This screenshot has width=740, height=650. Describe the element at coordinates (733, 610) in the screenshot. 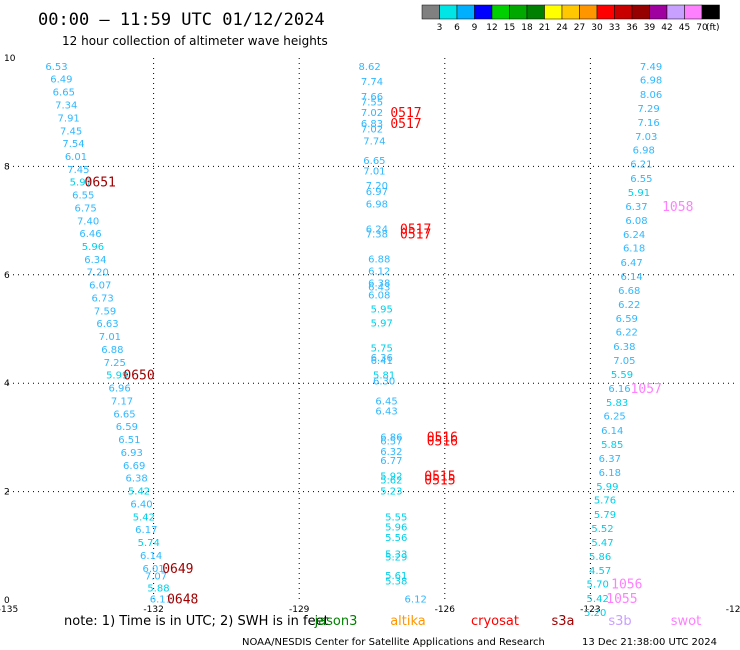

I see `x-tick-label: -120` at that location.